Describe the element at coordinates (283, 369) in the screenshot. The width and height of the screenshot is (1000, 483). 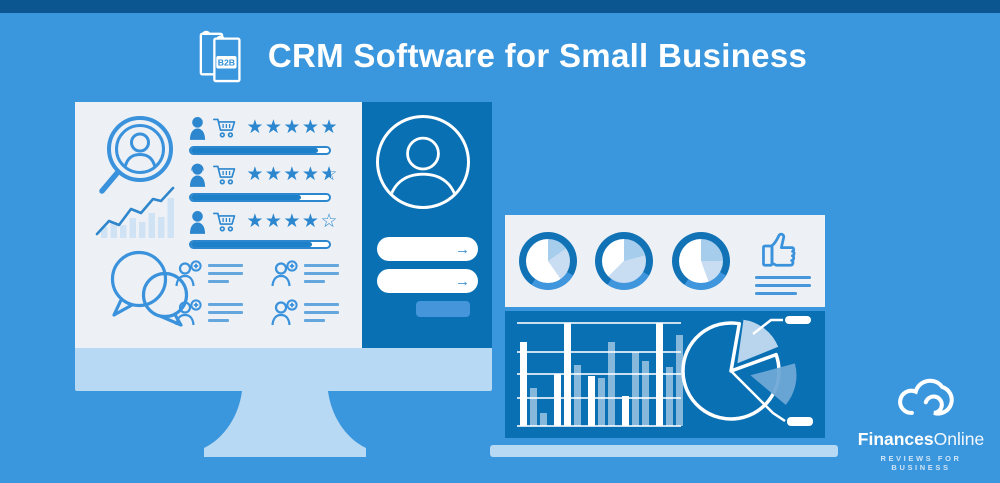
I see `monitor-bezel` at that location.